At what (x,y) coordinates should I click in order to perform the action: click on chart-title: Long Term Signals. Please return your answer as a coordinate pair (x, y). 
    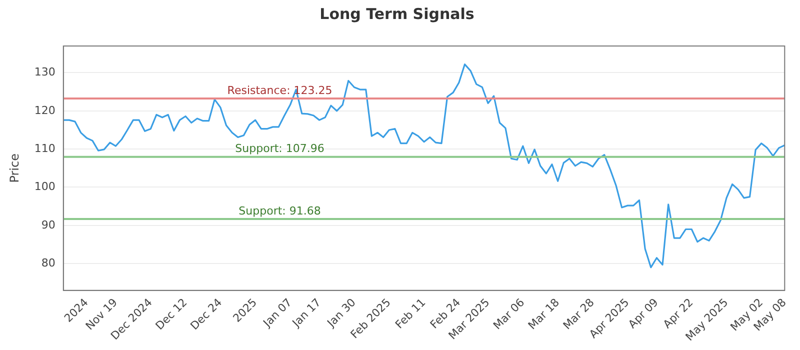
    Looking at the image, I should click on (397, 13).